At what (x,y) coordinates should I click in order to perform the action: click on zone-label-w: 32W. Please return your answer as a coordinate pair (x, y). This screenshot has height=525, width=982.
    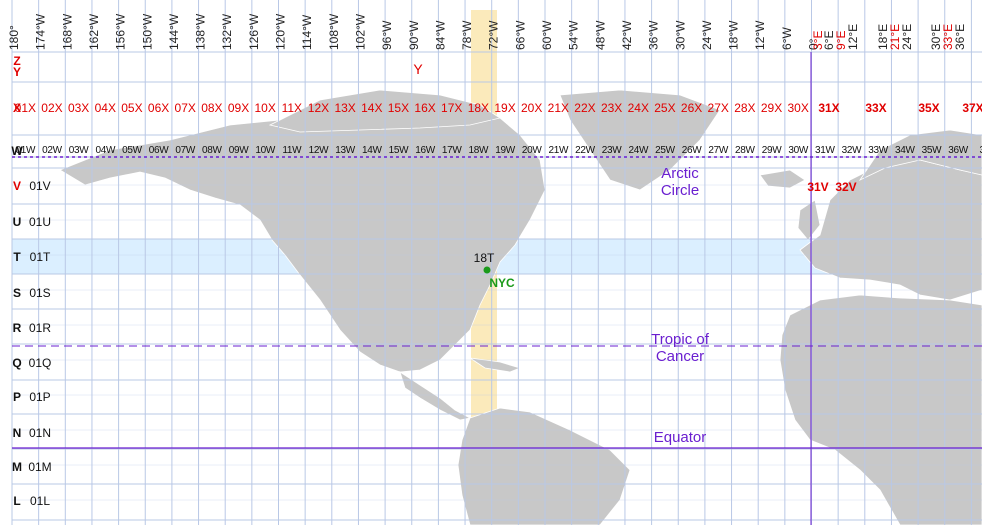
    Looking at the image, I should click on (852, 150).